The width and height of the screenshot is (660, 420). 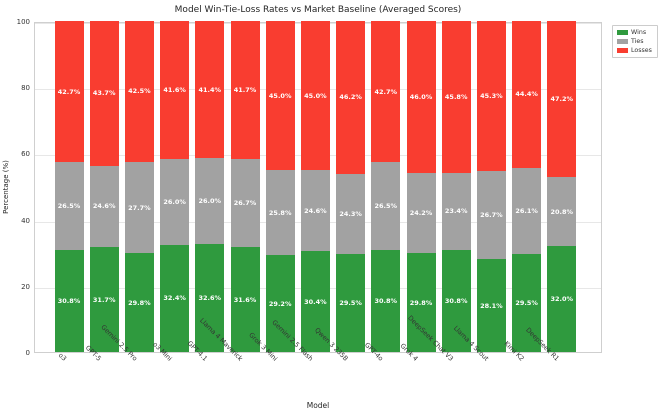 I want to click on segment-ties: 27.7%, so click(x=139, y=207).